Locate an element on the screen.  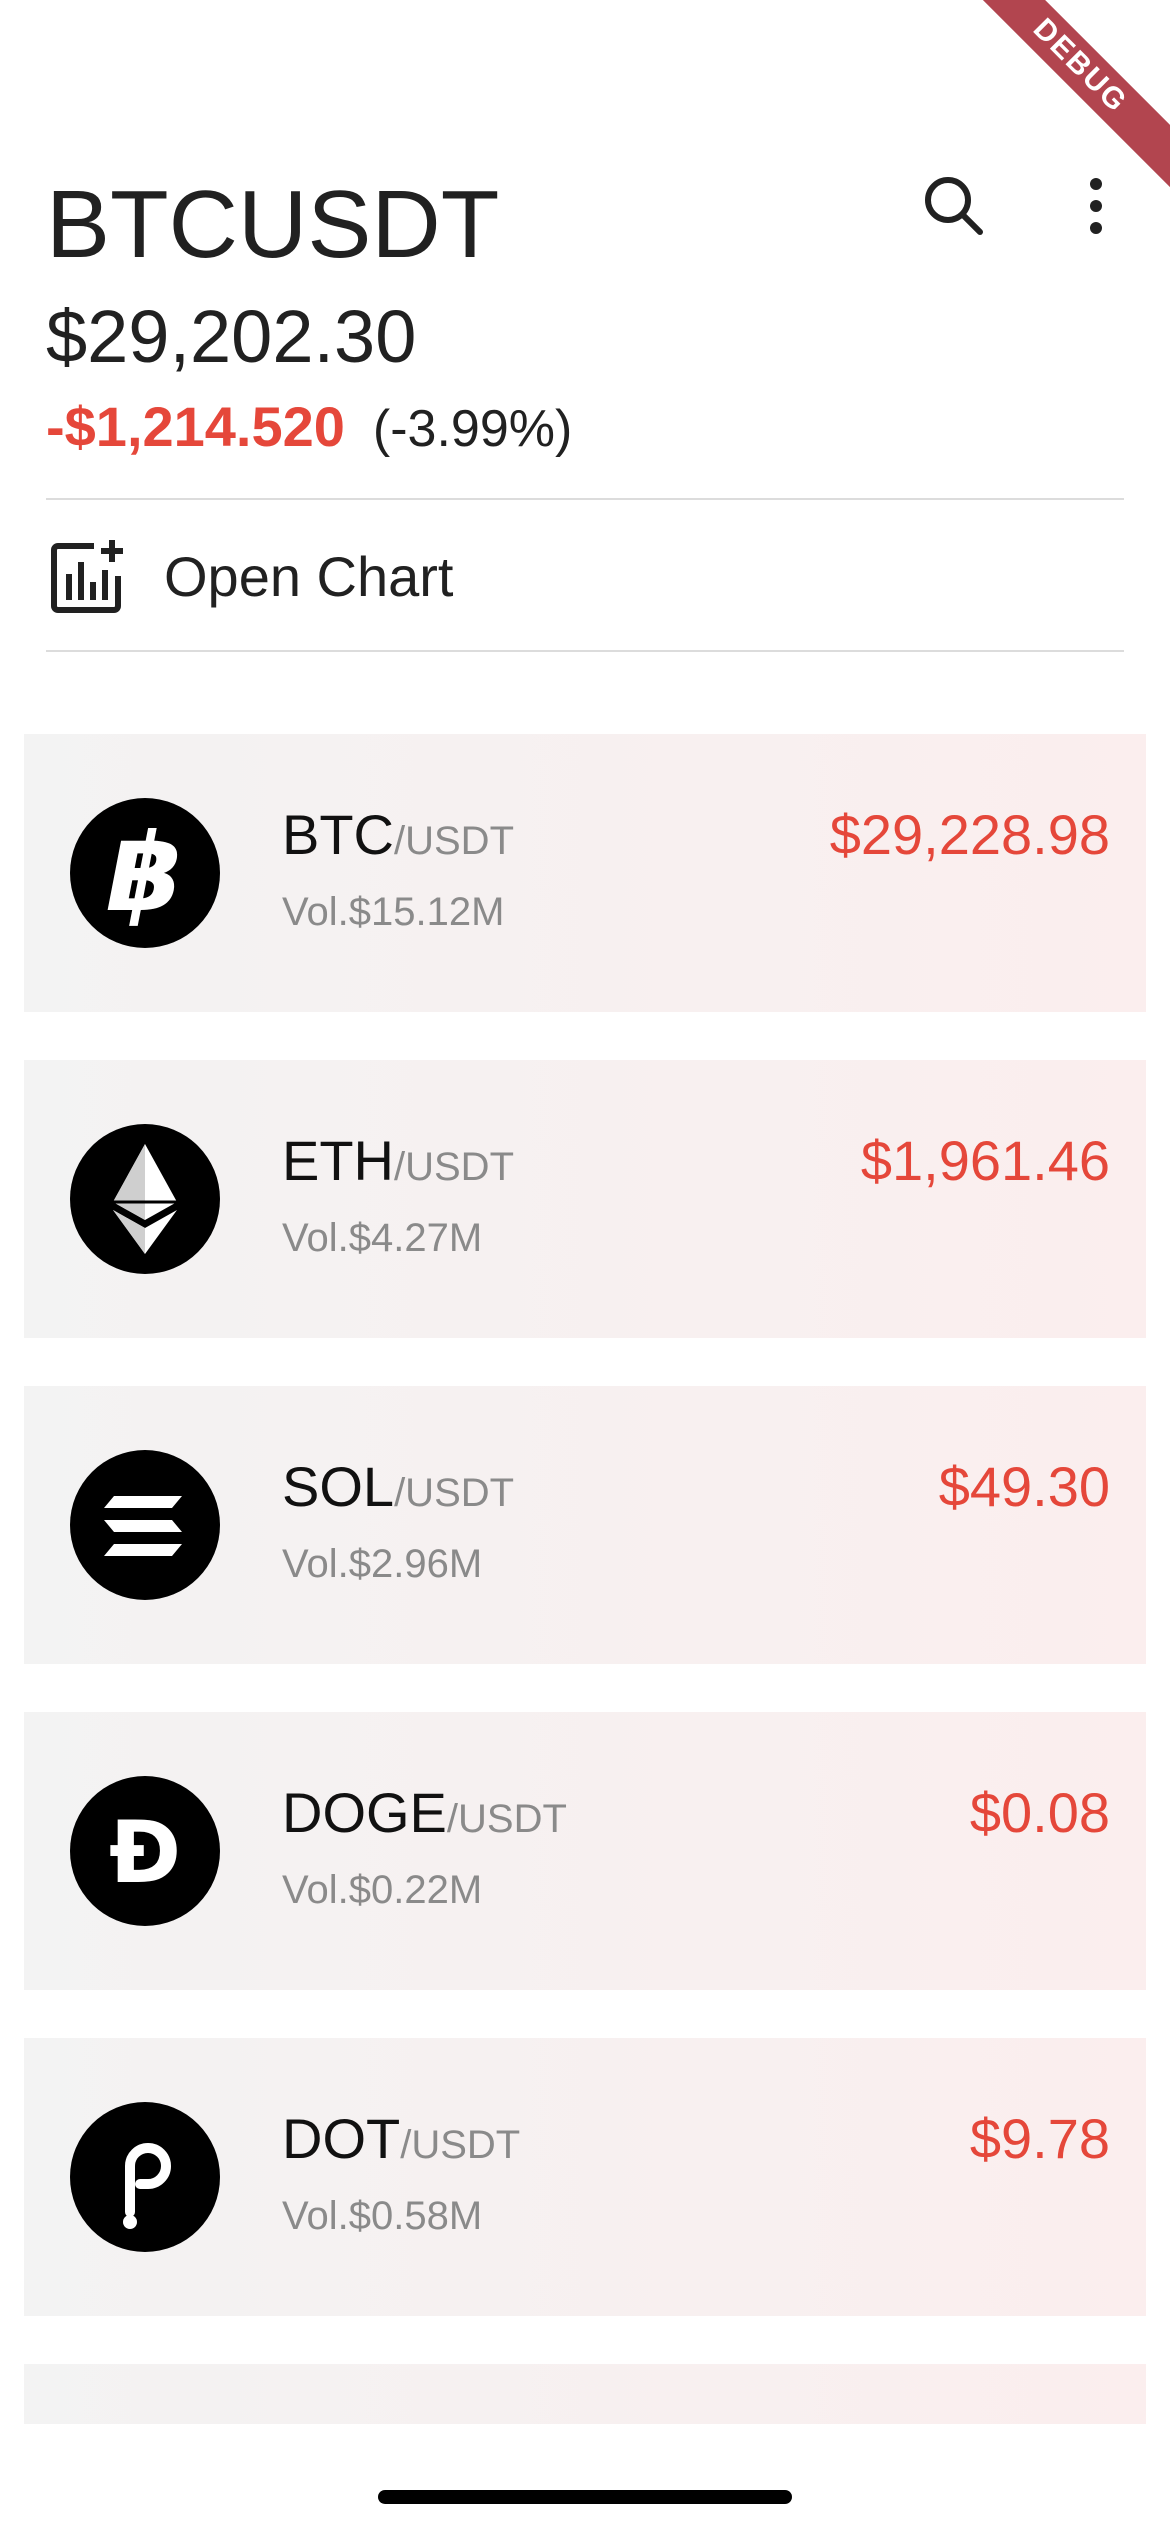
pair-base: BTC is located at coordinates (338, 834).